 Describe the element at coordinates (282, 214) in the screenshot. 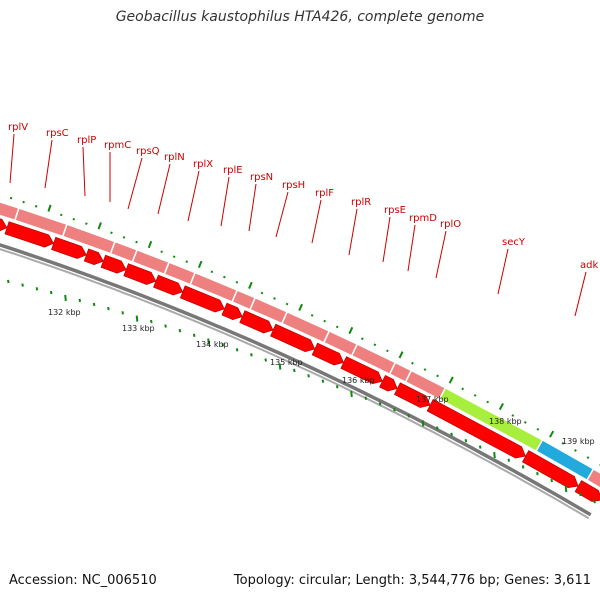

I see `gene-leader-rpsH` at that location.